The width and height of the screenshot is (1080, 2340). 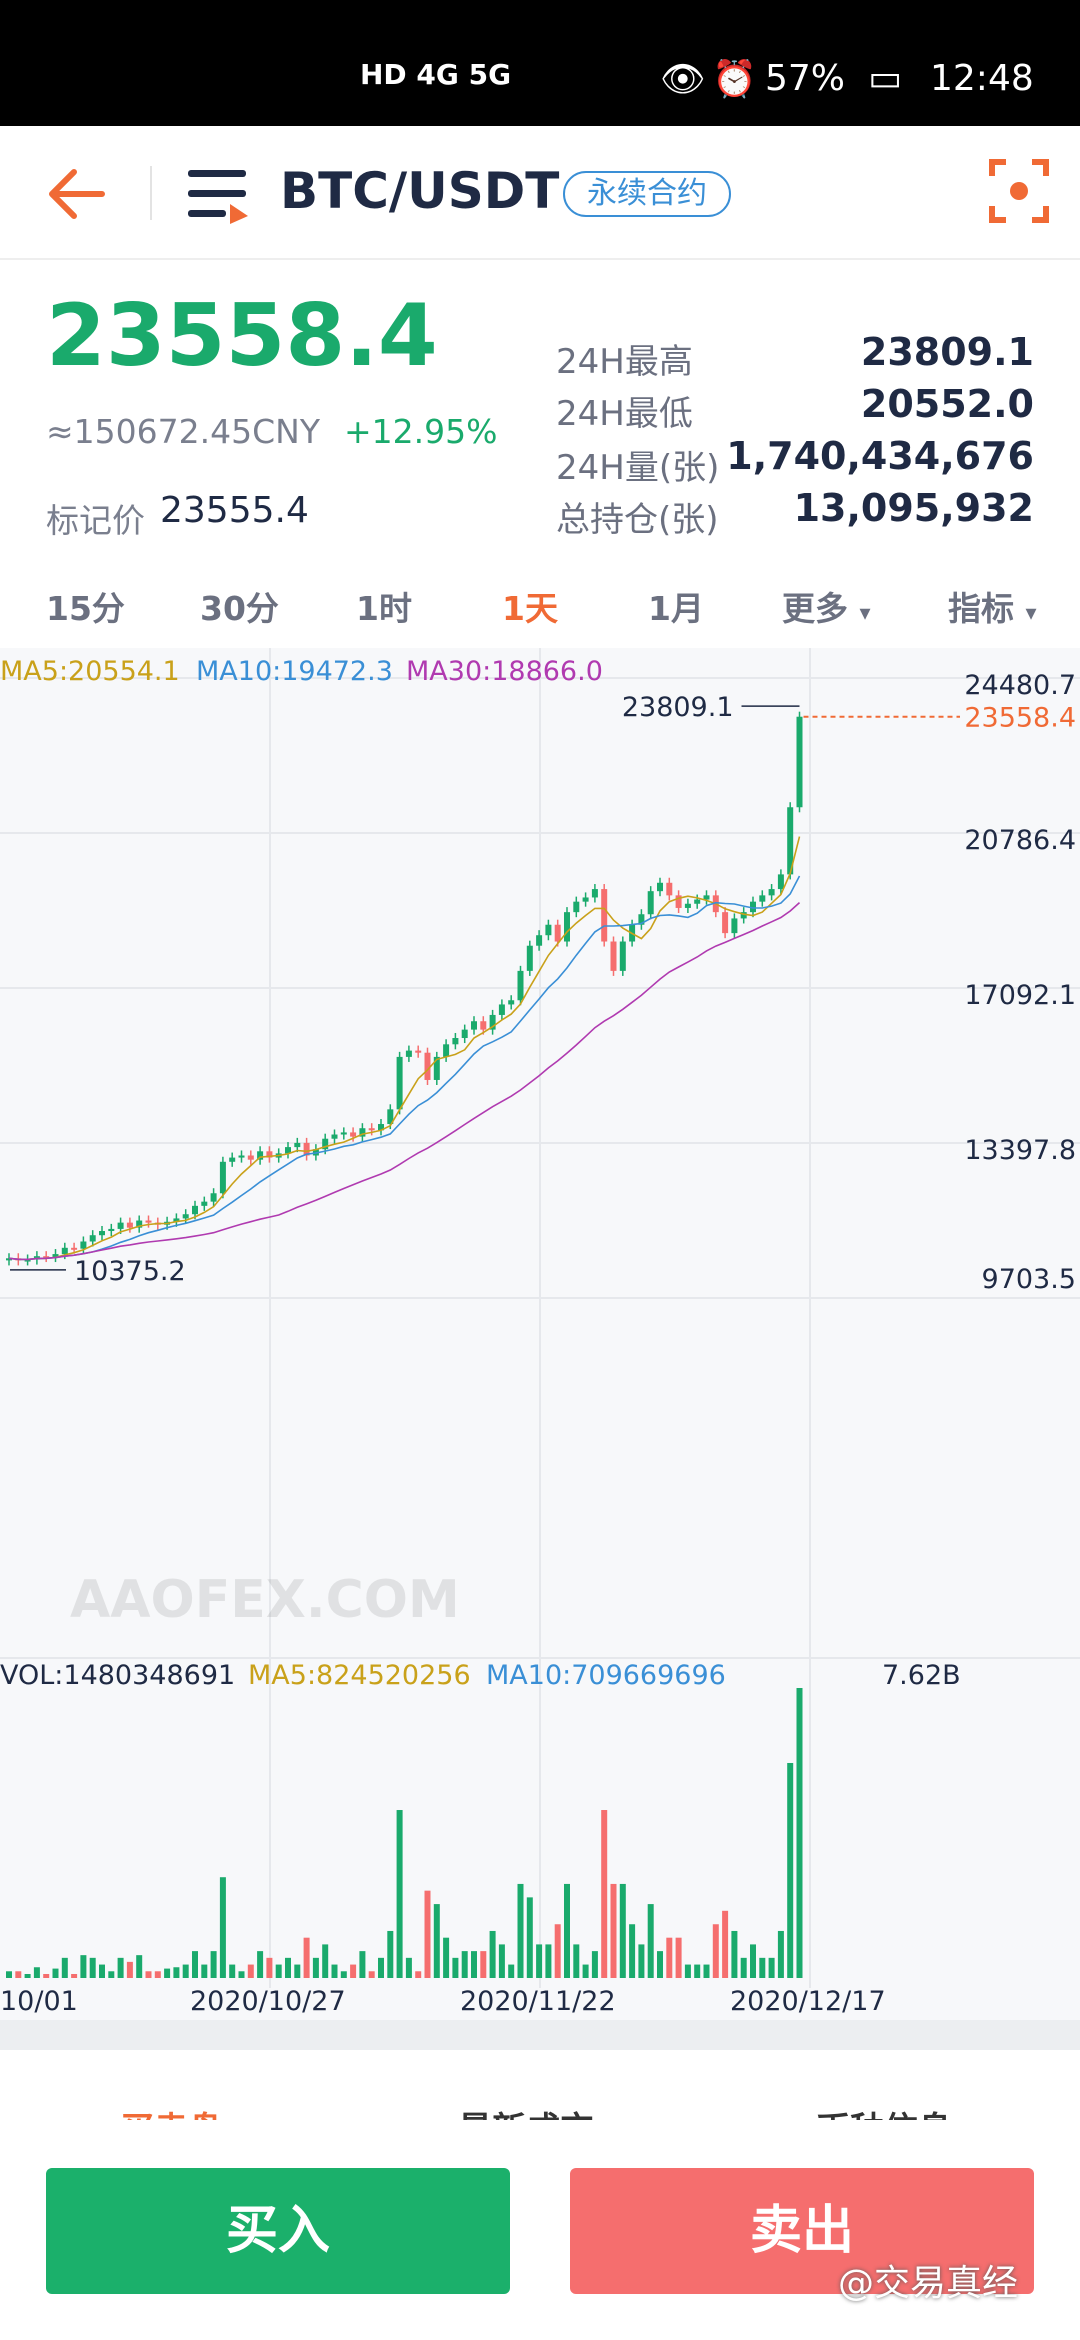 What do you see at coordinates (268, 2001) in the screenshot?
I see `date-label: 2020/10/27` at bounding box center [268, 2001].